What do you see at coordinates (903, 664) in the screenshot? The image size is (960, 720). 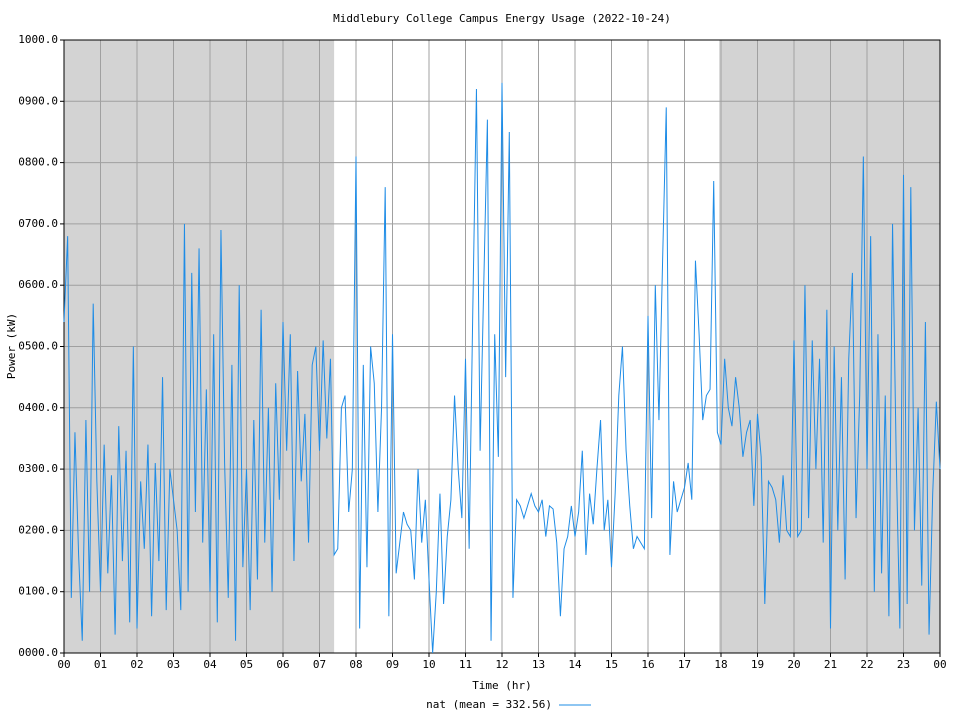 I see `x-tick-label: 23` at bounding box center [903, 664].